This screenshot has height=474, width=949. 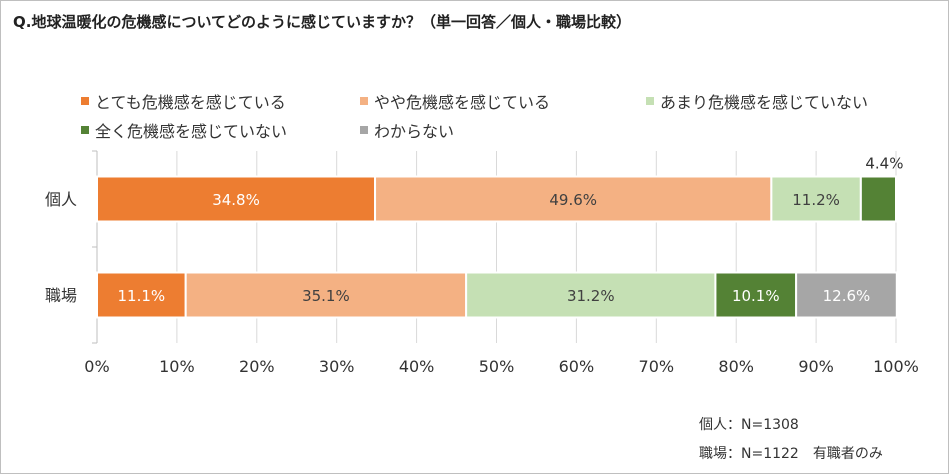 I want to click on legend-item-not-concerned: 全く危機感を感じていない, so click(x=184, y=130).